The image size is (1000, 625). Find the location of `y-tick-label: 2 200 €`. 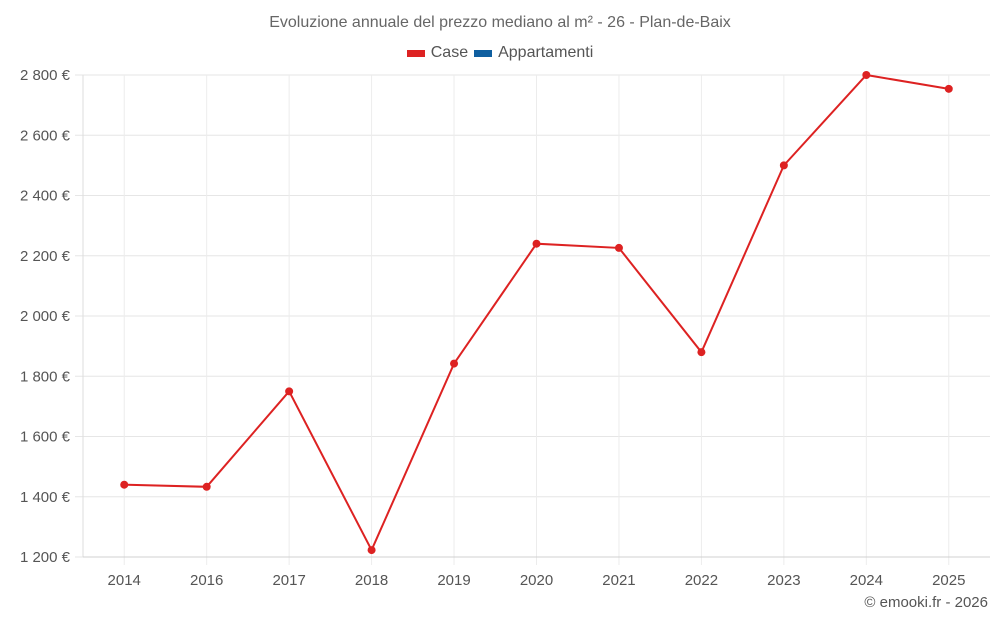

y-tick-label: 2 200 € is located at coordinates (45, 256).